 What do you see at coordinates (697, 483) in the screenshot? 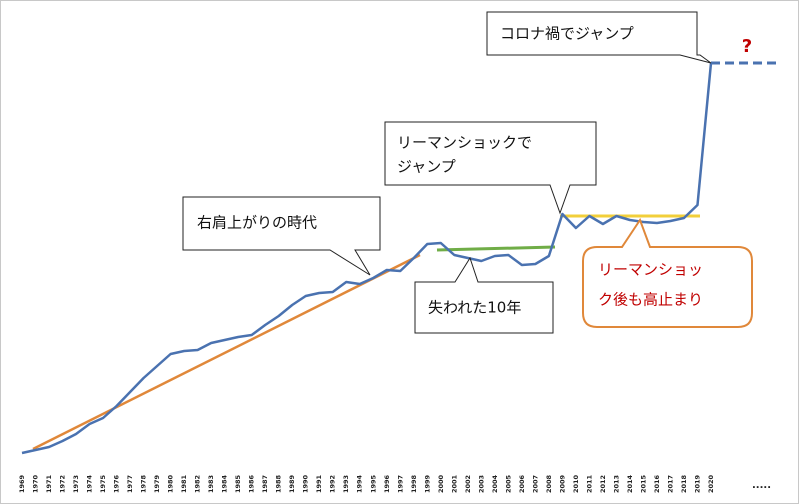
I see `x-tick-label: 2019` at bounding box center [697, 483].